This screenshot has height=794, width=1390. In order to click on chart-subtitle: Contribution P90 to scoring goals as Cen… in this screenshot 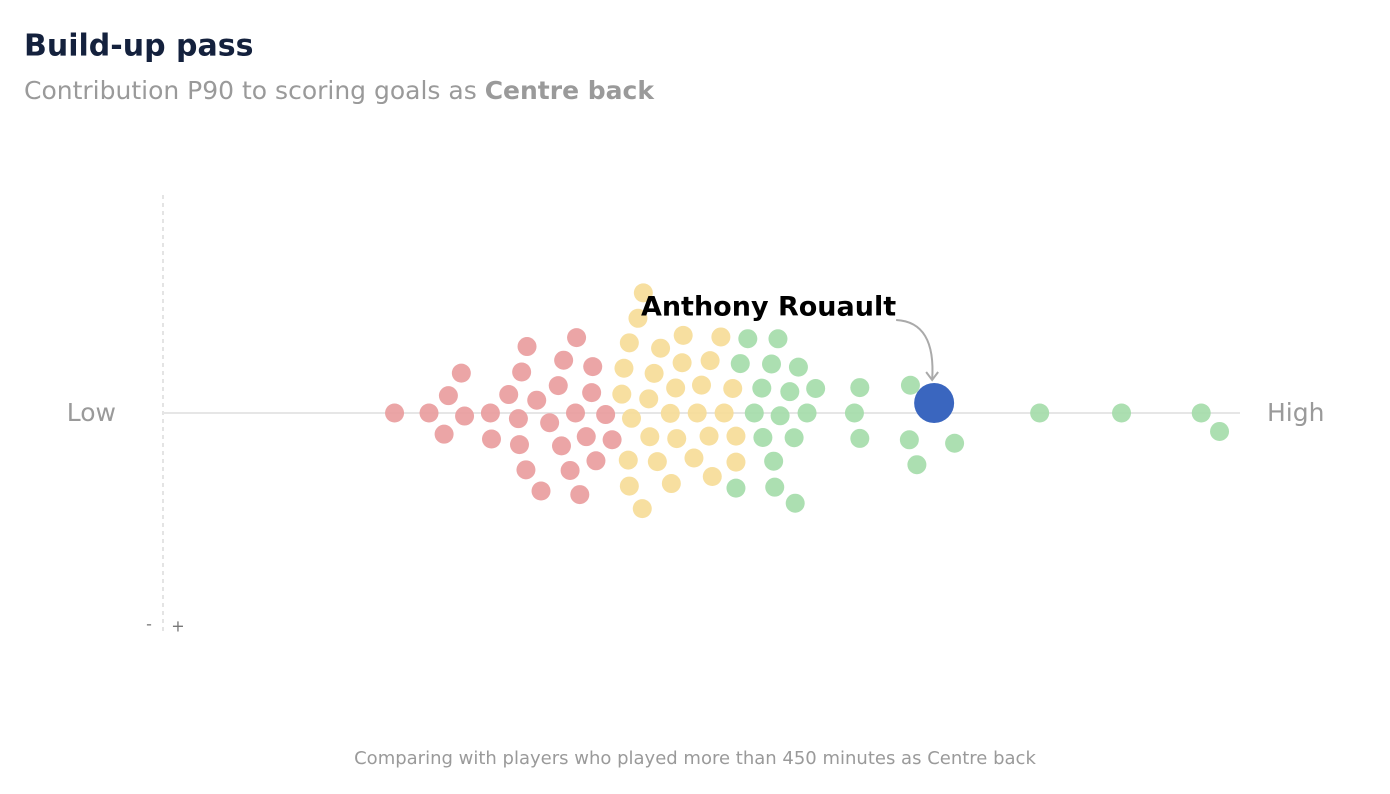, I will do `click(339, 90)`.